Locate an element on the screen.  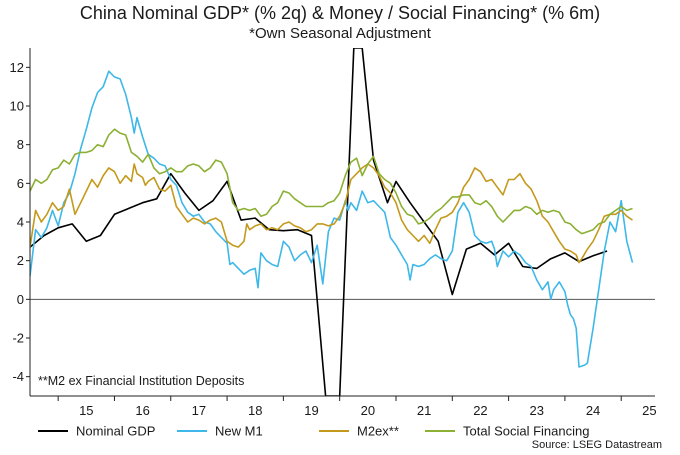
y-tick-label: 4 is located at coordinates (20, 222).